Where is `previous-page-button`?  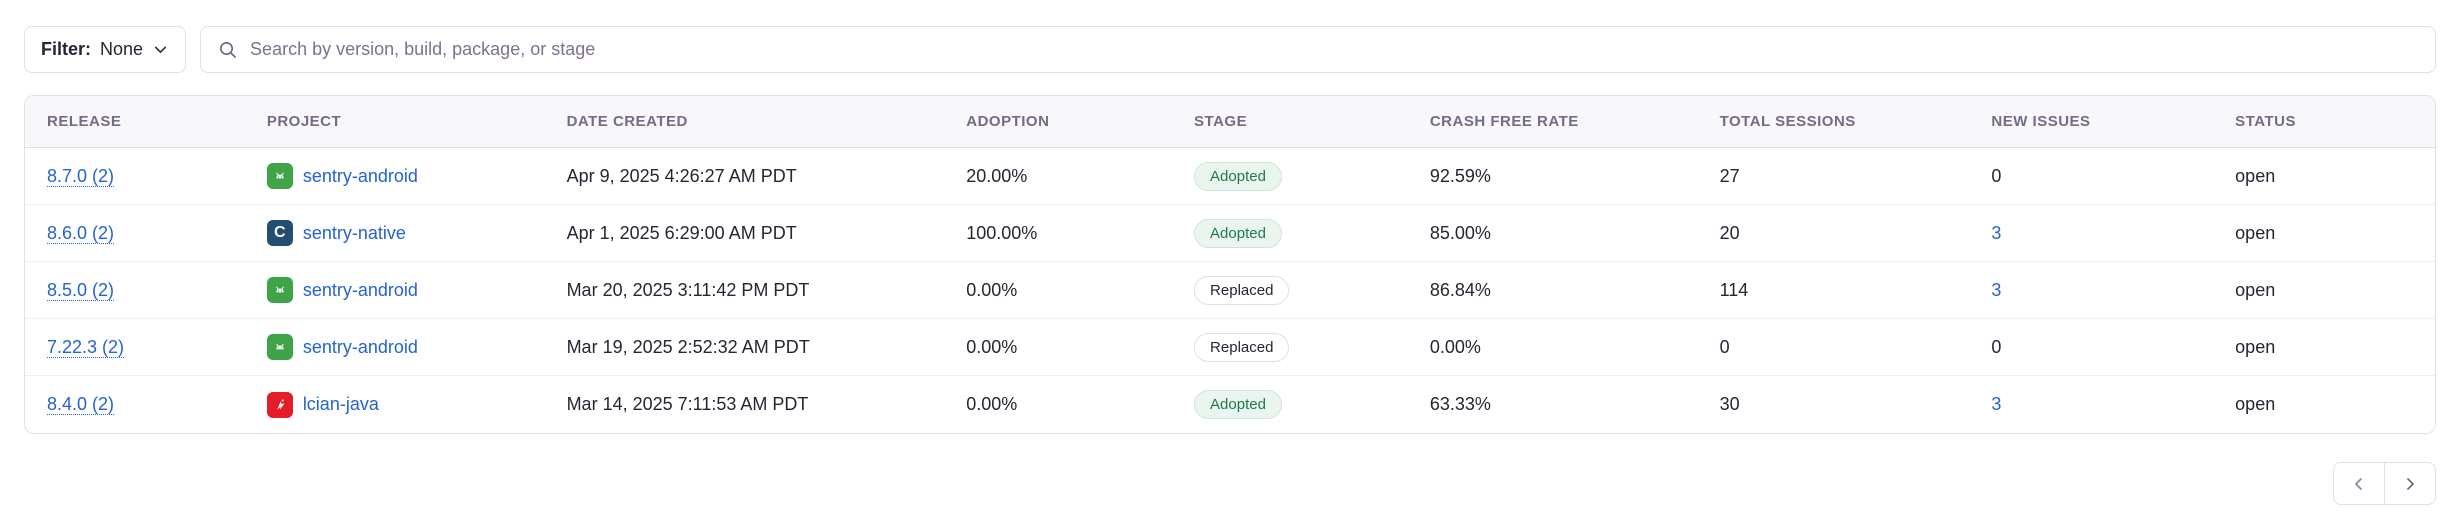 previous-page-button is located at coordinates (2359, 483).